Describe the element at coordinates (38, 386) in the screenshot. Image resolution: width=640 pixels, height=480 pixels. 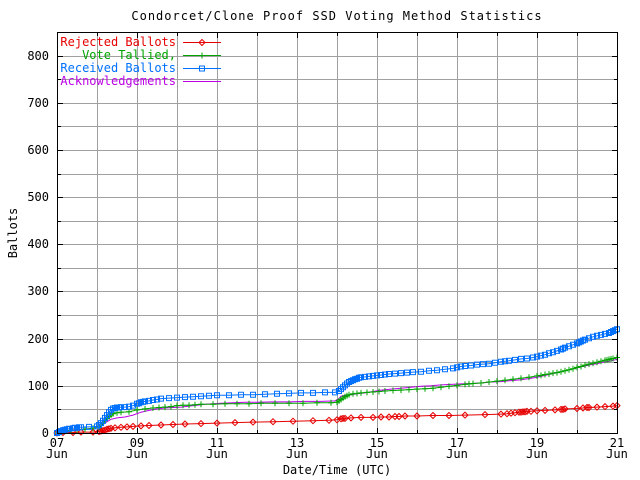
I see `y-tick-label: 100` at that location.